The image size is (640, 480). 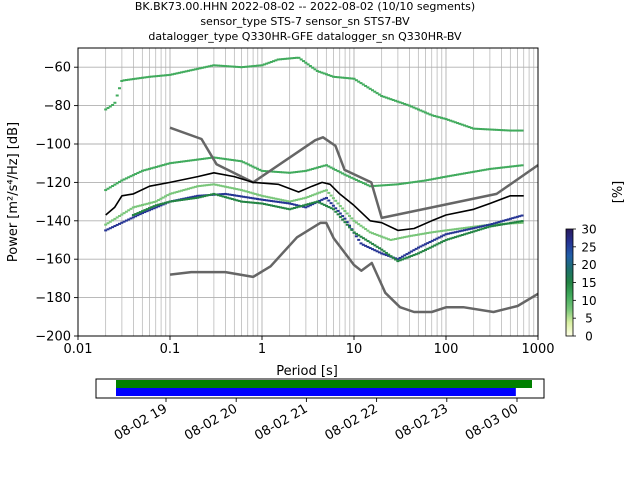 I want to click on x-axis-label: Period [s], so click(x=307, y=371).